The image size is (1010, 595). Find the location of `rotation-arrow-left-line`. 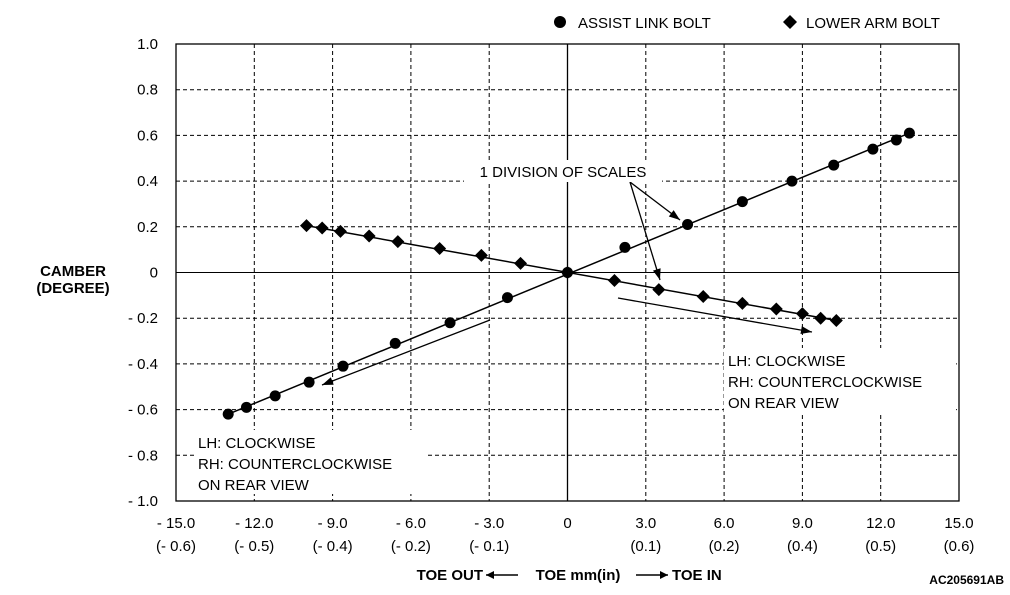

rotation-arrow-left-line is located at coordinates (406, 352).